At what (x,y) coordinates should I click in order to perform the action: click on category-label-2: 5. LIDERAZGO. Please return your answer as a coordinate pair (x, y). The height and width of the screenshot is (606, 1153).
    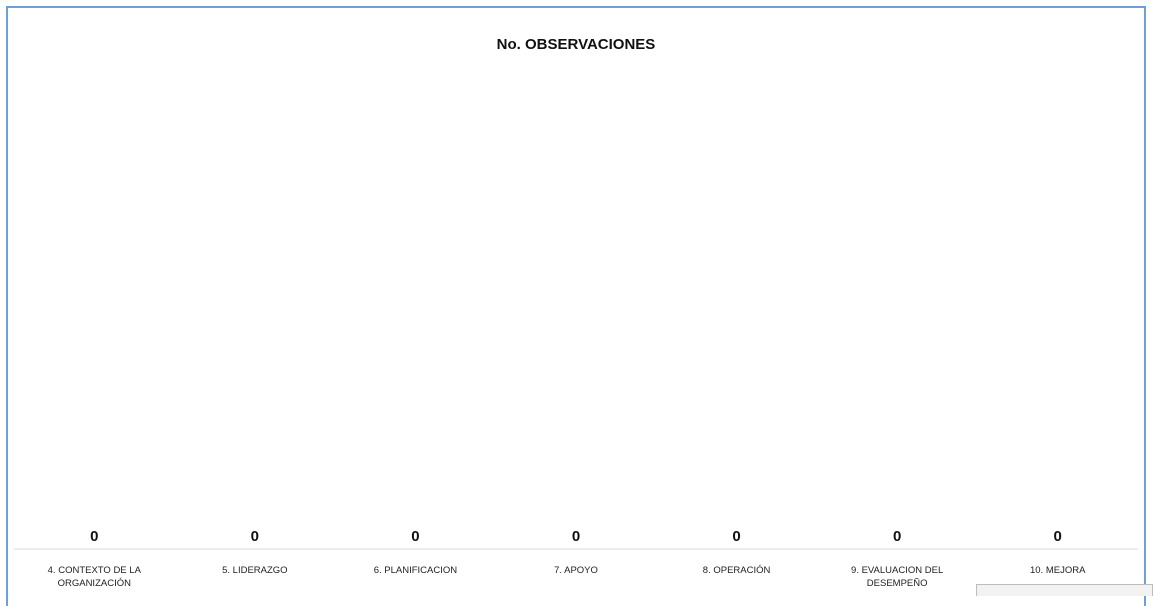
    Looking at the image, I should click on (254, 570).